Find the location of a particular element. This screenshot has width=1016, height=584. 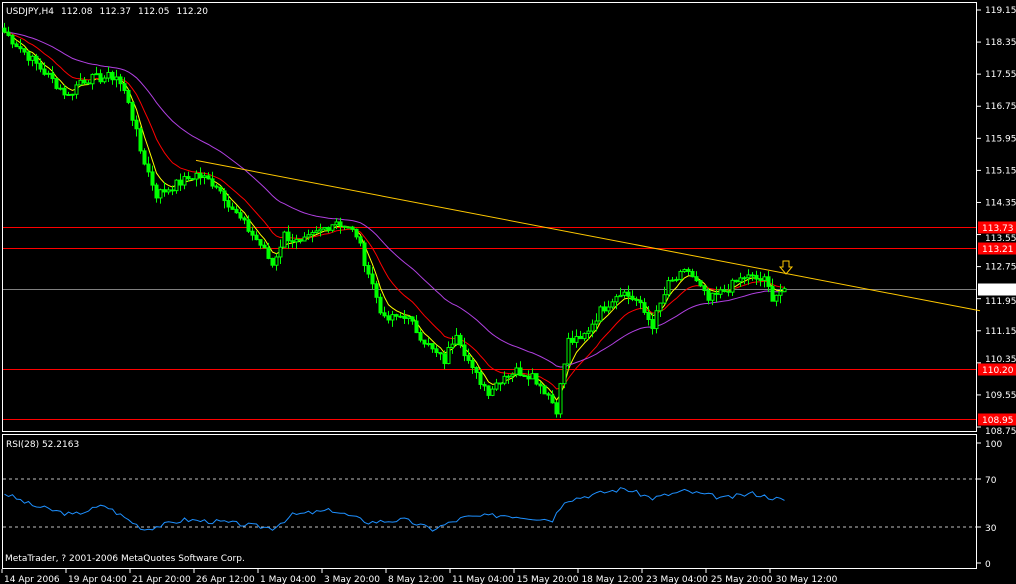

price-tick-label: 110.35 is located at coordinates (1000, 360).